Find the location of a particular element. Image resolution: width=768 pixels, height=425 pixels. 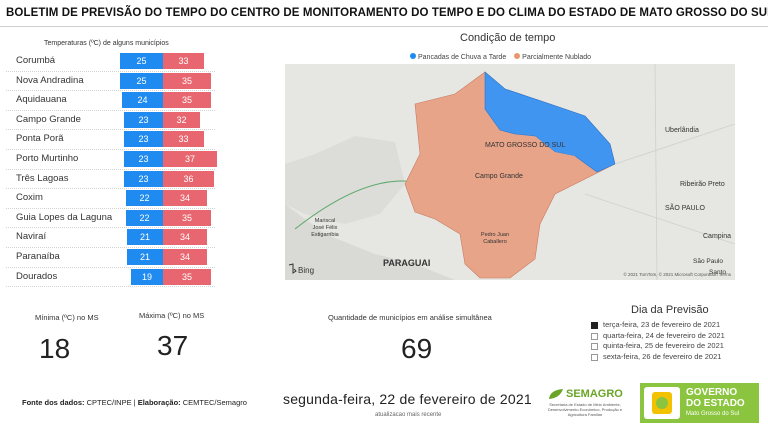

bing-icon is located at coordinates (292, 268).